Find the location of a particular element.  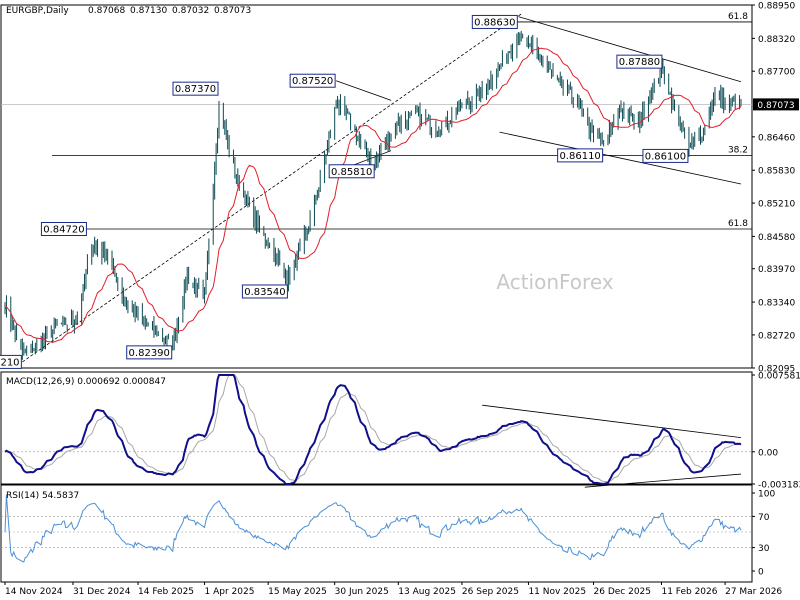

x-axis-label: 31 Dec 2024 is located at coordinates (102, 592).